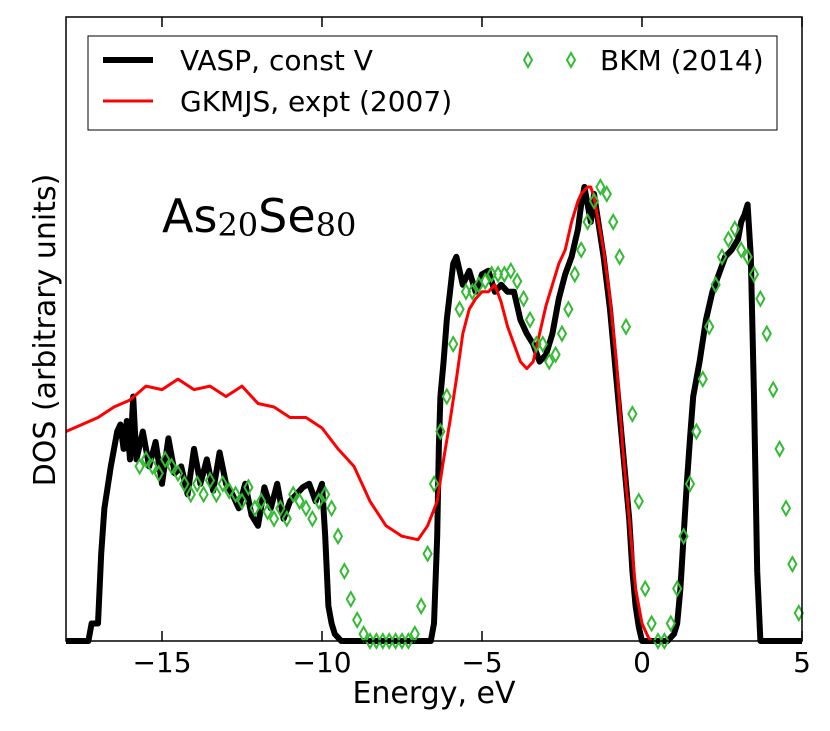 The height and width of the screenshot is (731, 830). I want to click on x-tick-label: −15, so click(161, 662).